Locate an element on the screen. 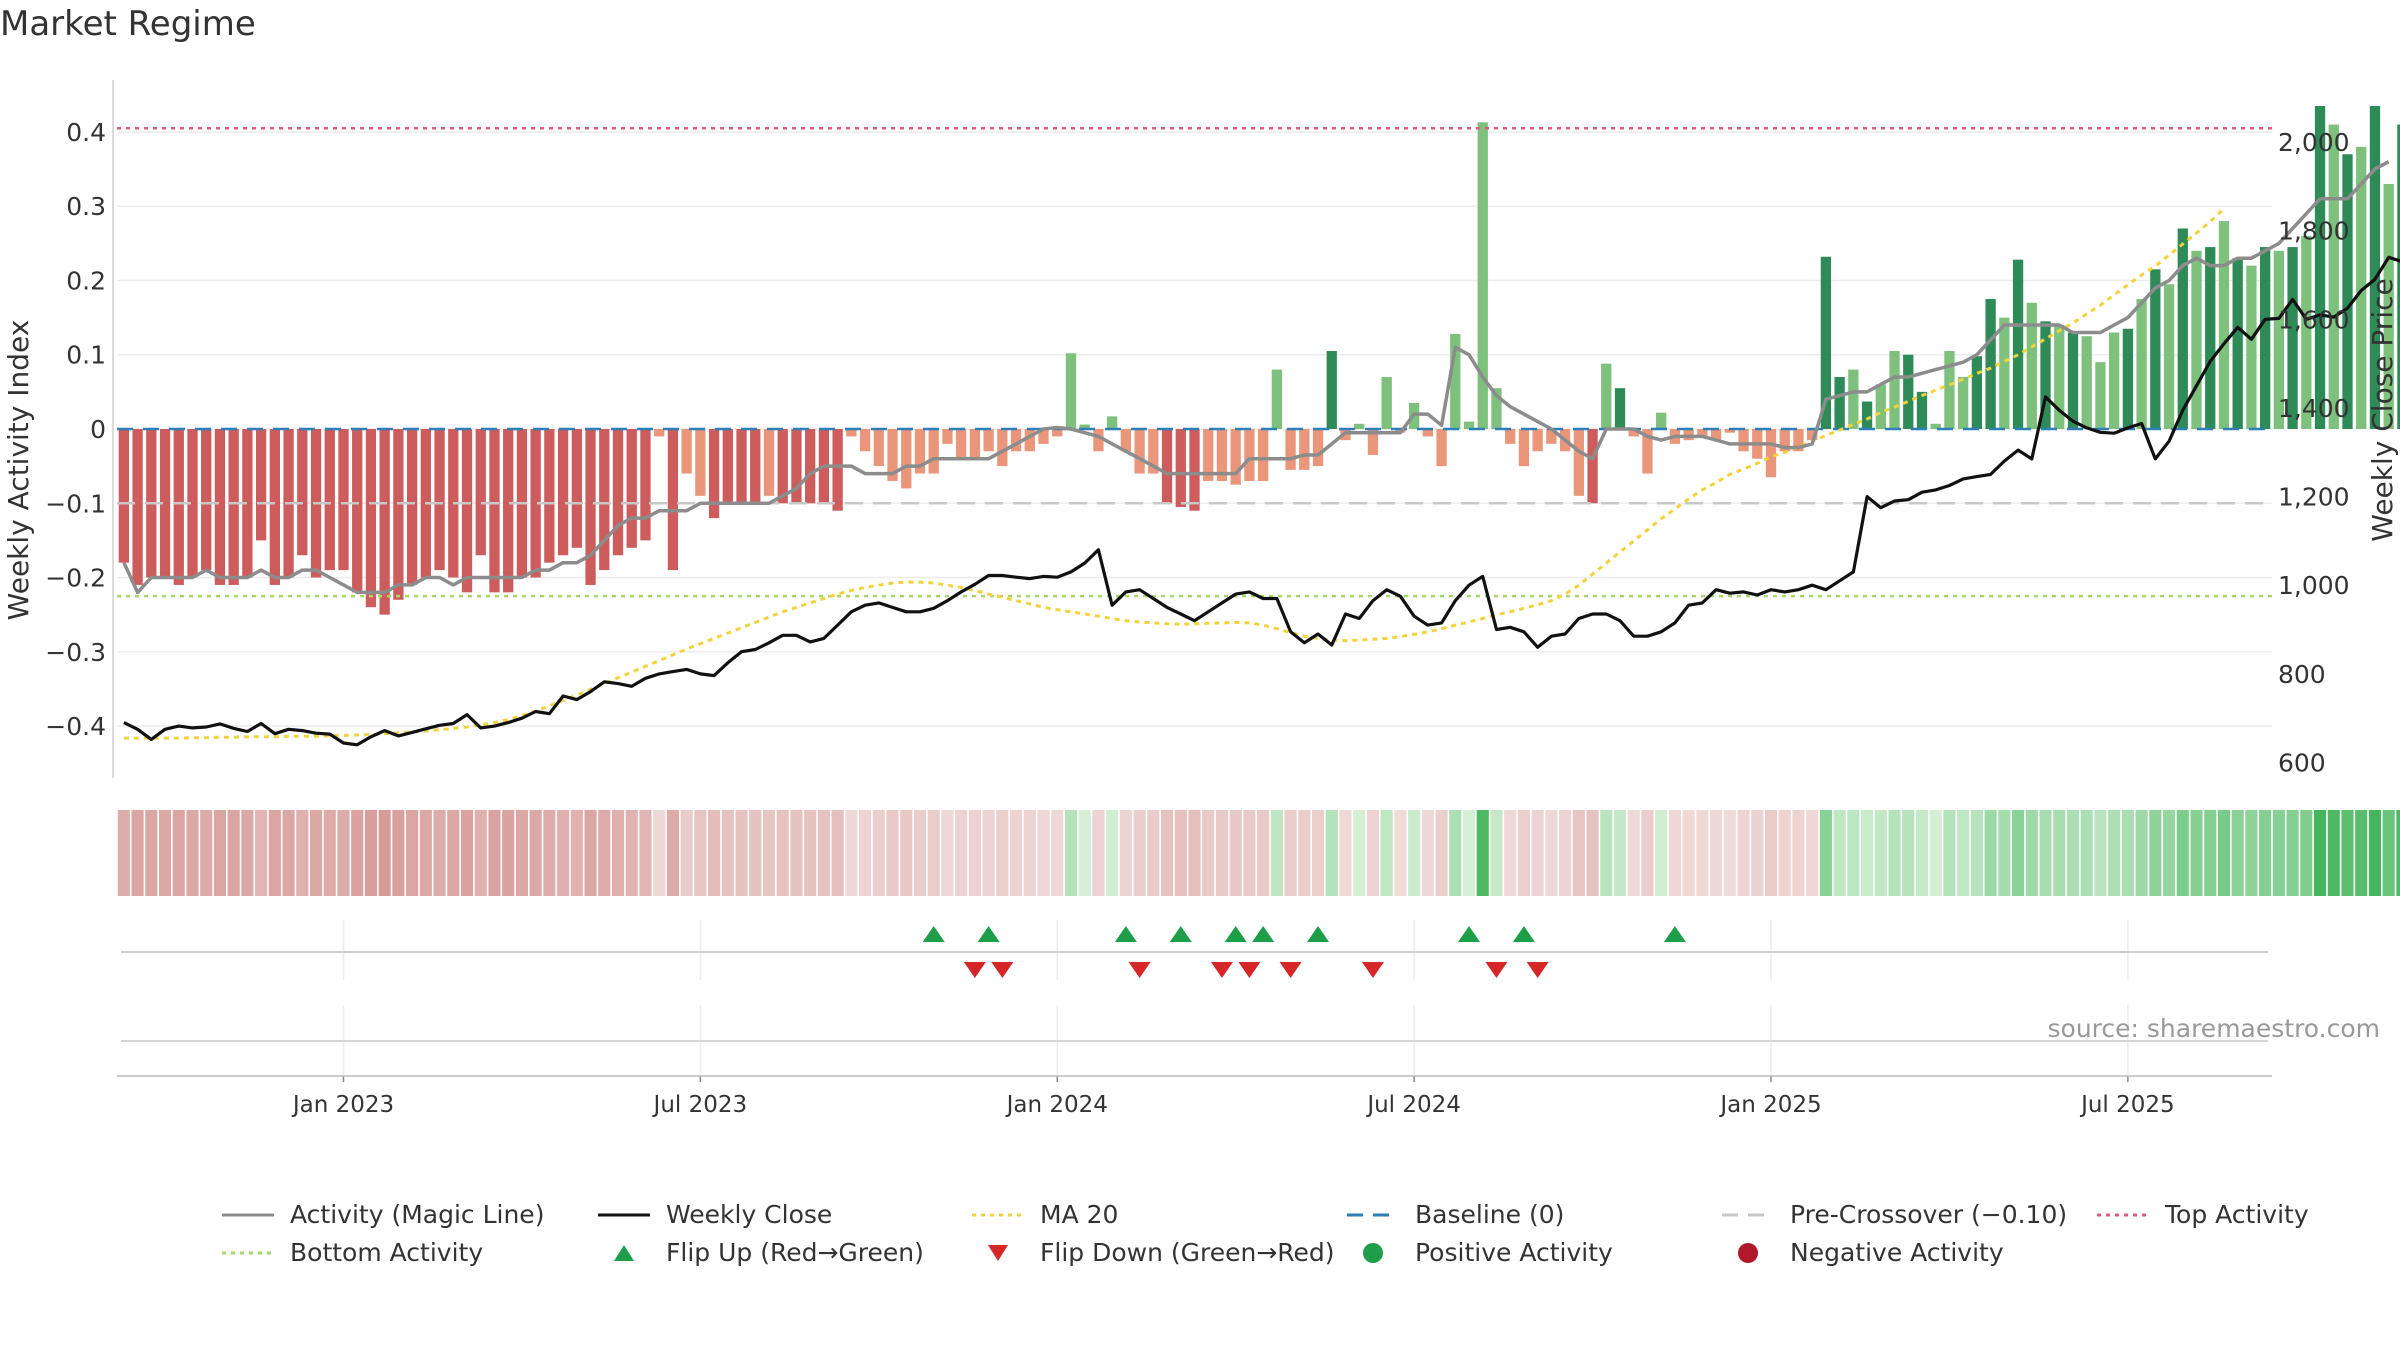 This screenshot has width=2400, height=1350. legend-item: Pre-Crossover (−0.10) is located at coordinates (1893, 1214).